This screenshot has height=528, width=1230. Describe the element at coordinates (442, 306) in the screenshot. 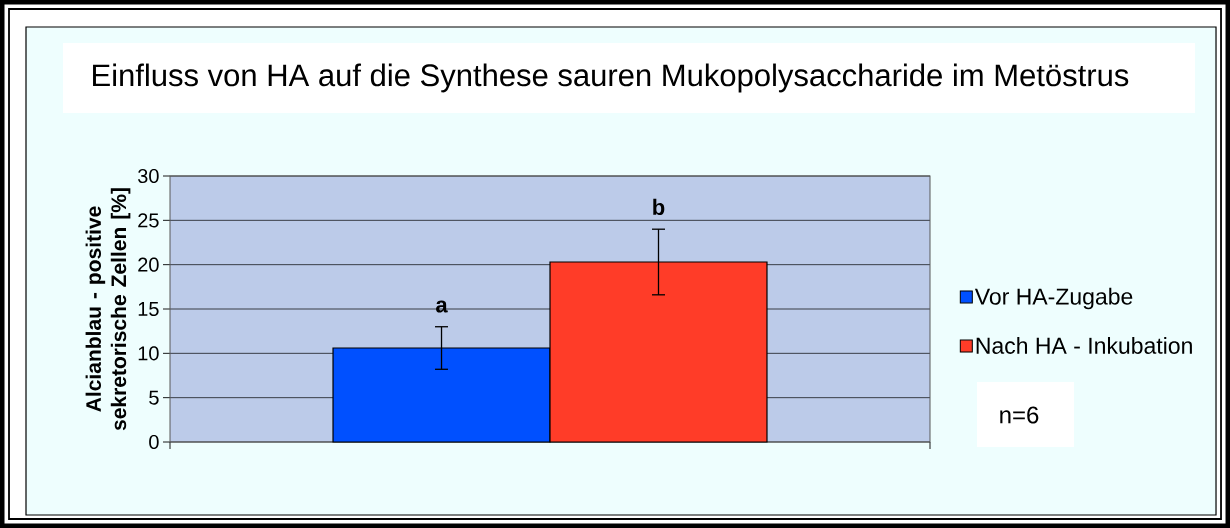

I see `annotation: a` at that location.